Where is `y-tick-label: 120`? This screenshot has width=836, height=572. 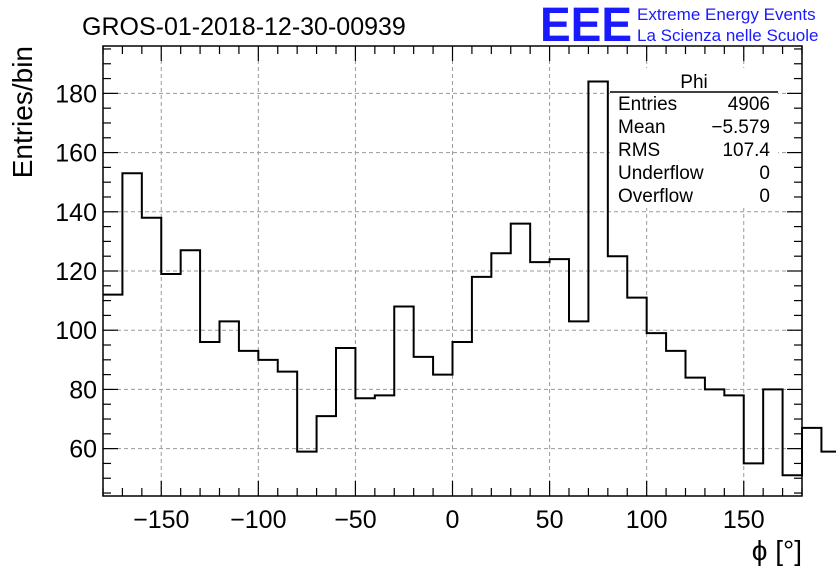
y-tick-label: 120 is located at coordinates (76, 272).